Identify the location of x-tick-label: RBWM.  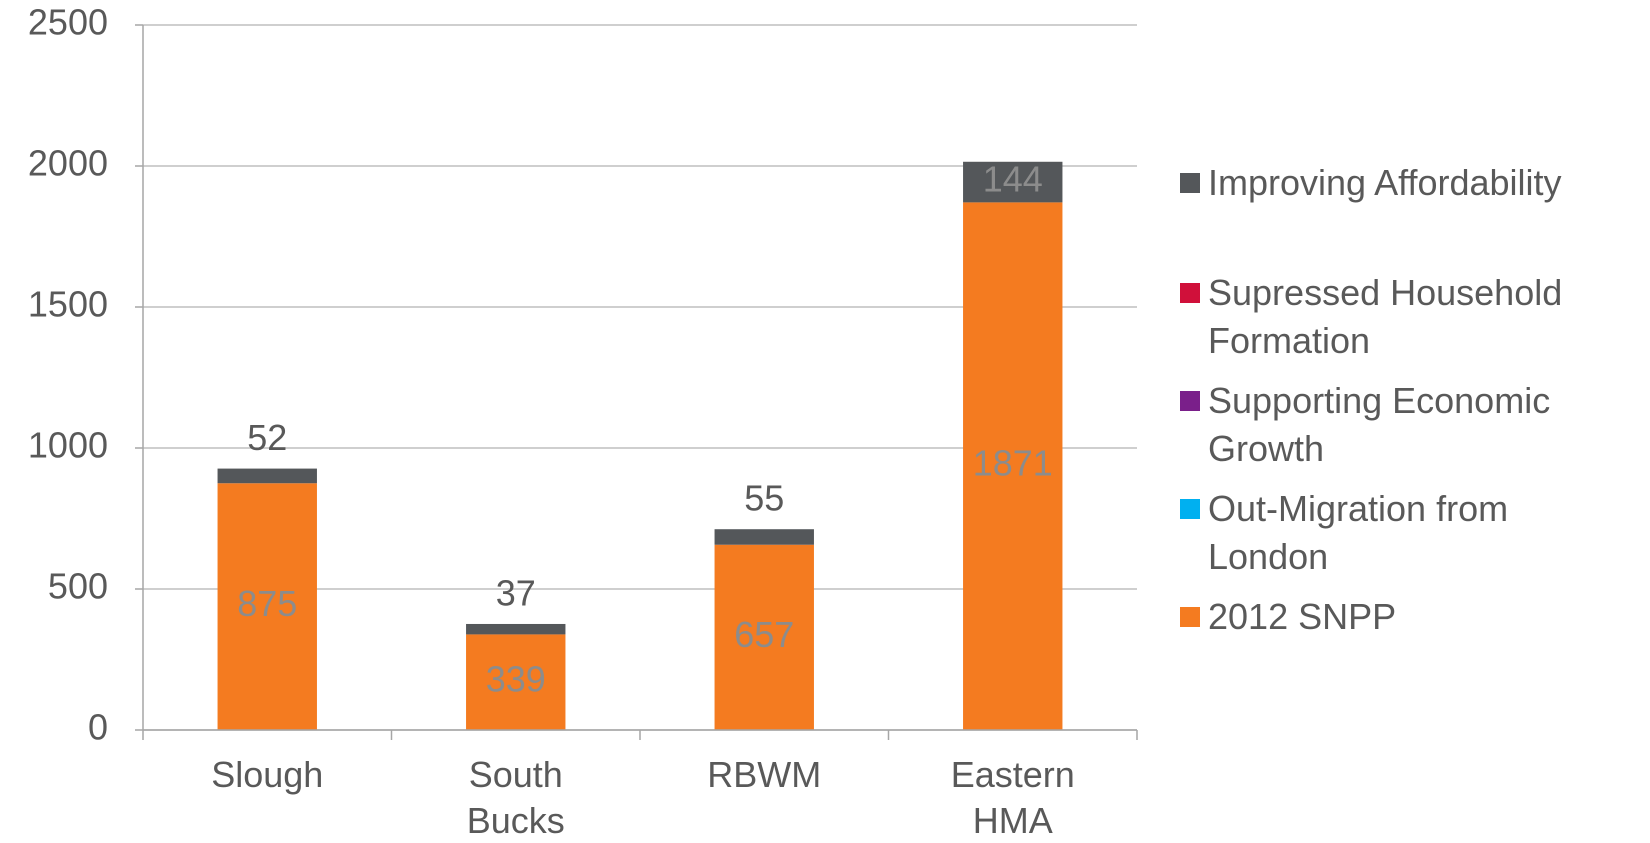
(764, 774).